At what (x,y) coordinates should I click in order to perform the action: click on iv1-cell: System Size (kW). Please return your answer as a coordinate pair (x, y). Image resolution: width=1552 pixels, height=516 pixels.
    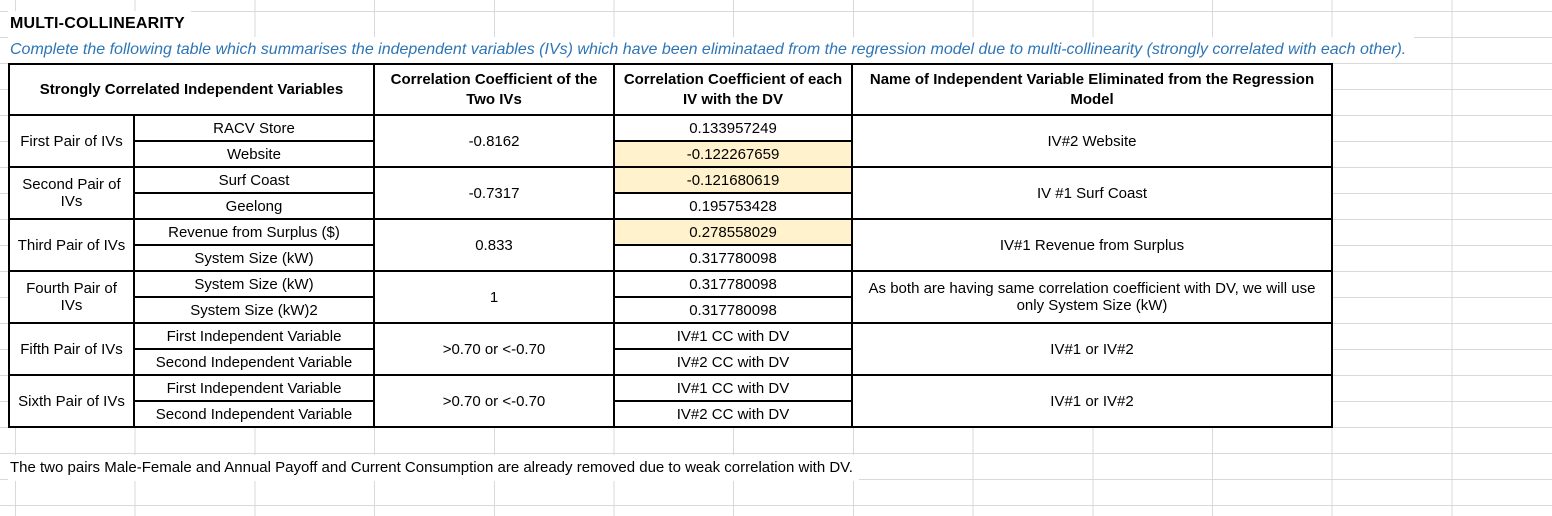
    Looking at the image, I should click on (254, 284).